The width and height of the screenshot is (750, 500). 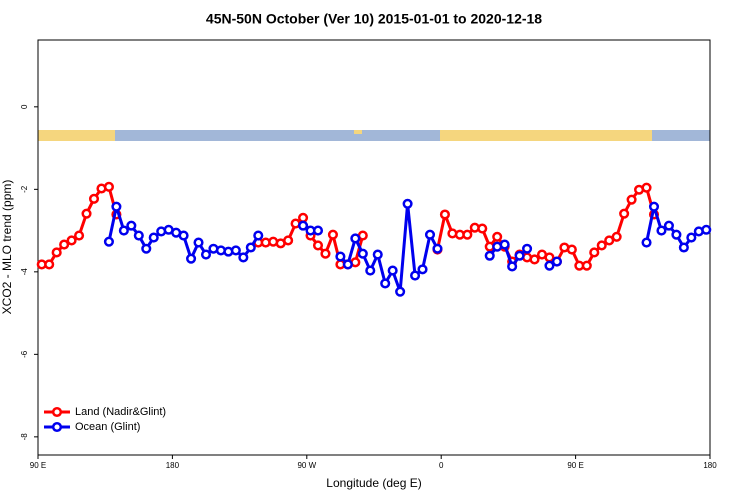 What do you see at coordinates (120, 412) in the screenshot?
I see `legend-label: Land (Nadir&Glint)` at bounding box center [120, 412].